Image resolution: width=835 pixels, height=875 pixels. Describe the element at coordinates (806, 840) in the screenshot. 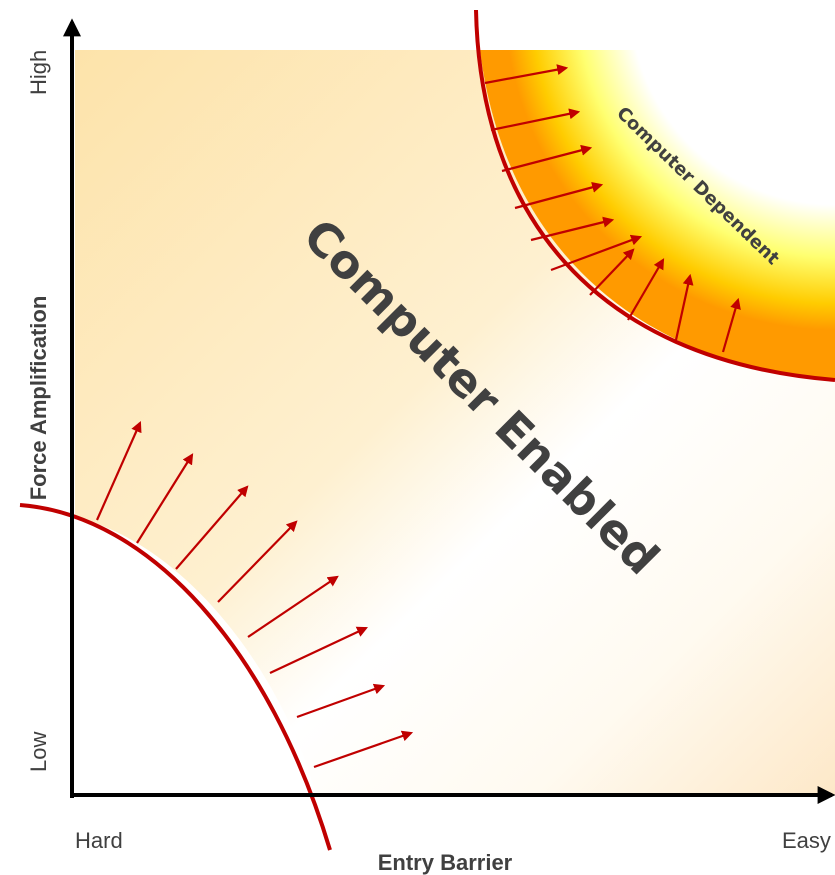

I see `x-high-label: Easy` at that location.